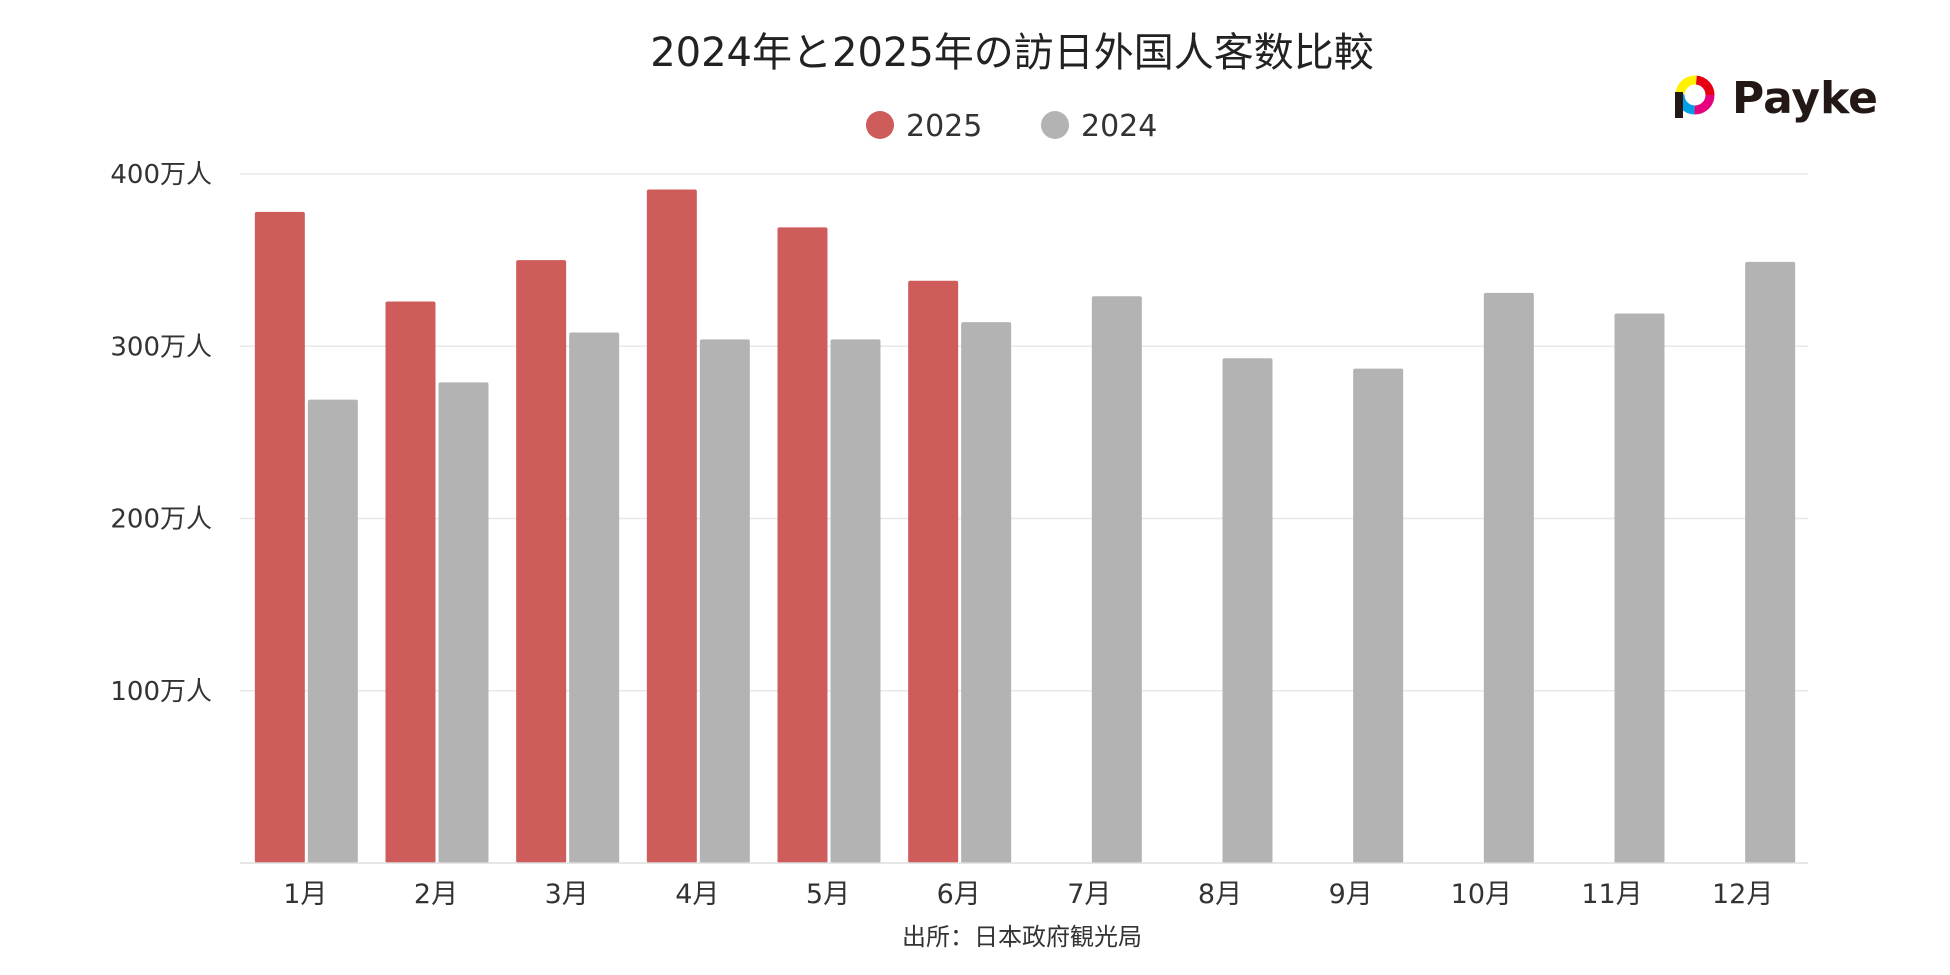 This screenshot has width=1950, height=975. Describe the element at coordinates (1481, 894) in the screenshot. I see `x-tick-label: 10月` at that location.